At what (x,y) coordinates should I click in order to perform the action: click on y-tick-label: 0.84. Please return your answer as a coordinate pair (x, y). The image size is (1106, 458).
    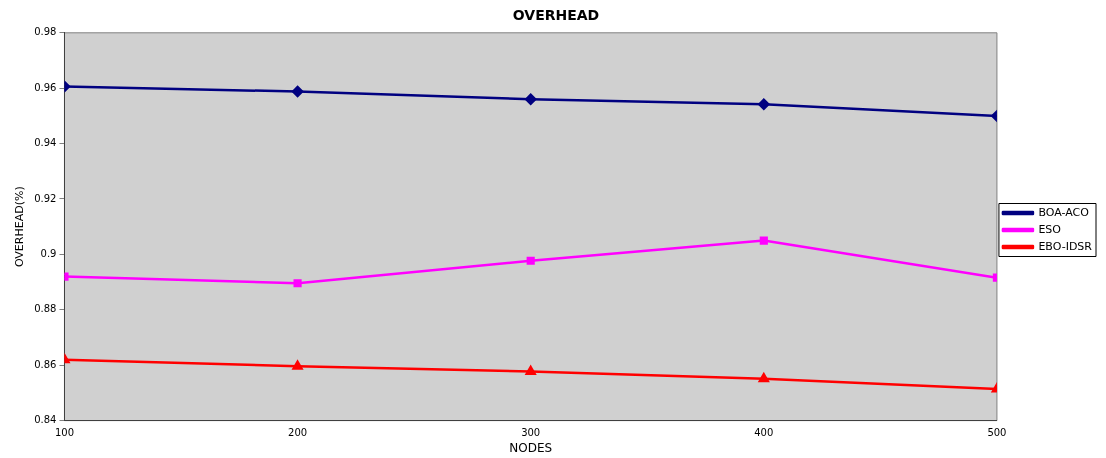
    Looking at the image, I should click on (45, 420).